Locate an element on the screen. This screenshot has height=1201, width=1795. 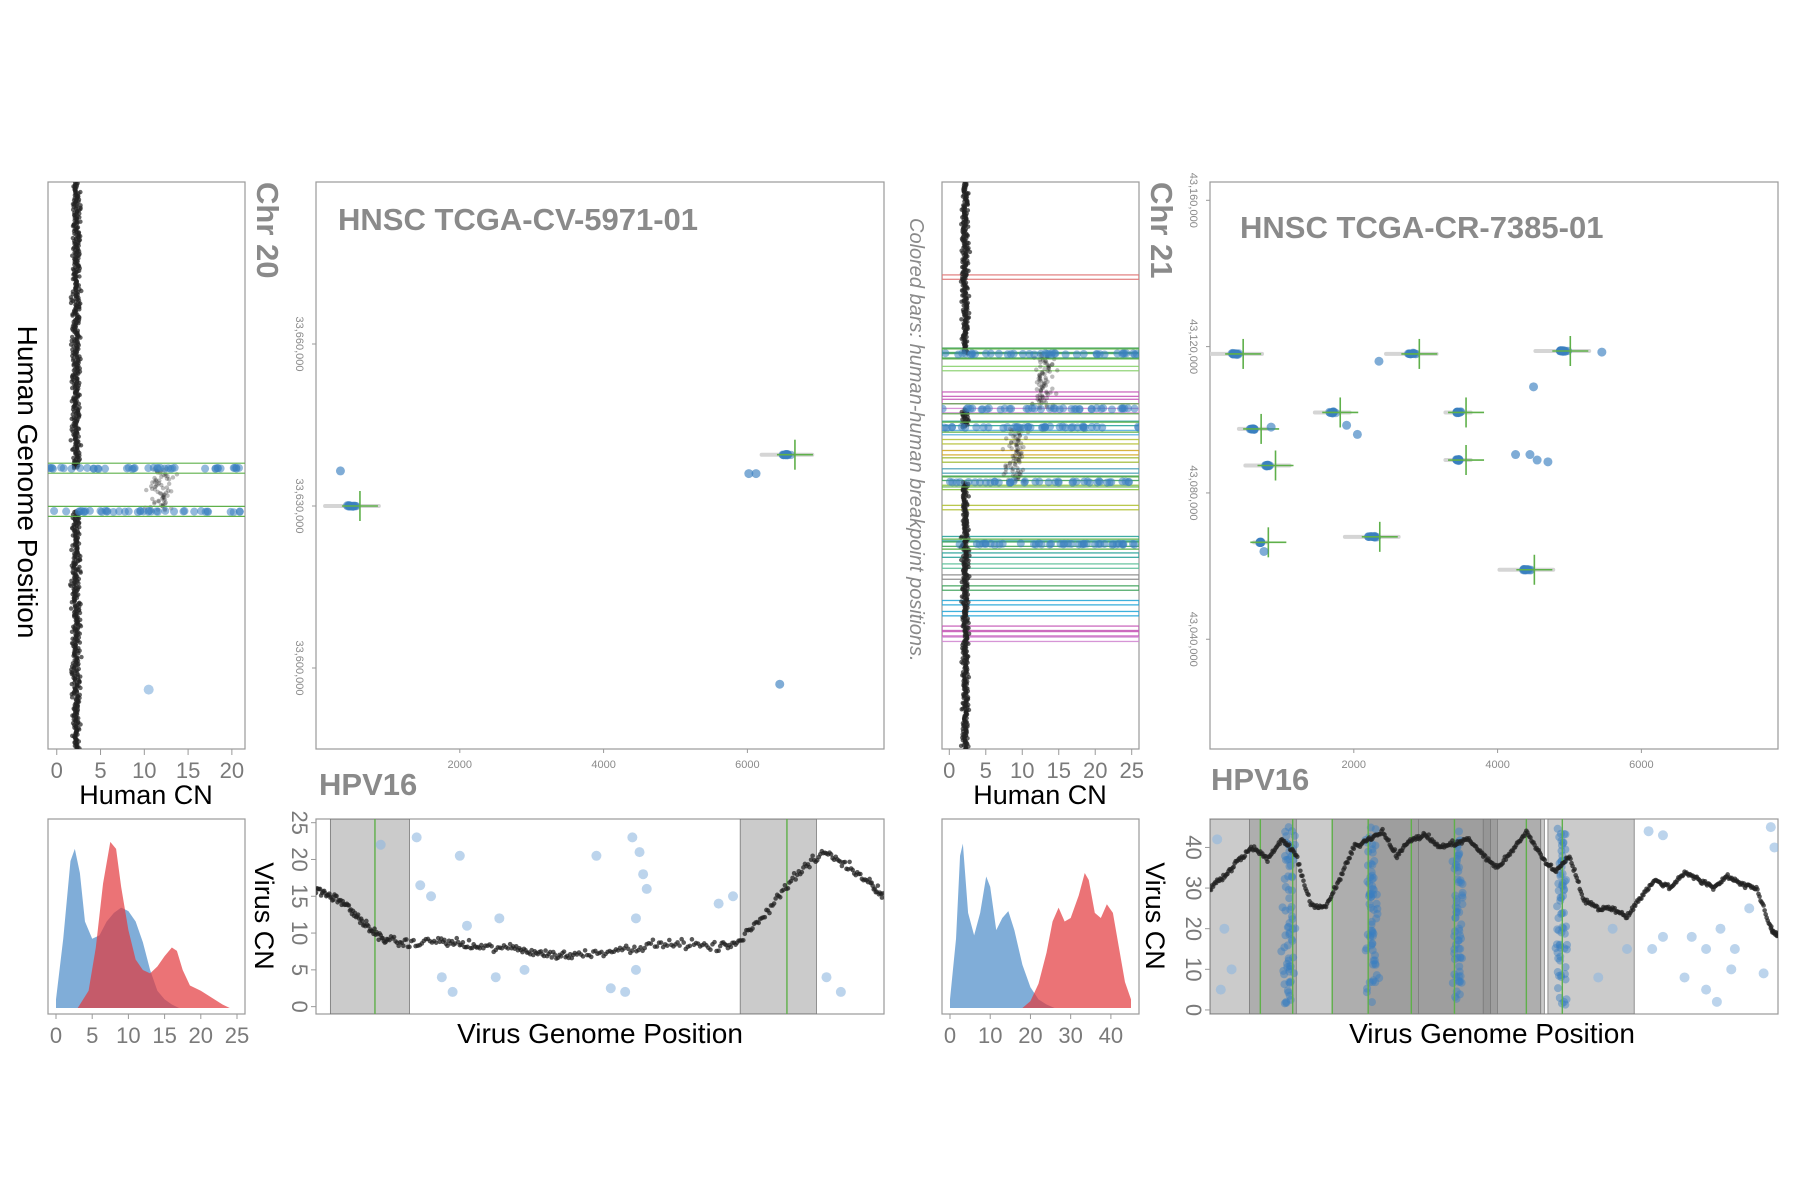
left-main-ylabel: Human Genome Position is located at coordinates (27, 482).